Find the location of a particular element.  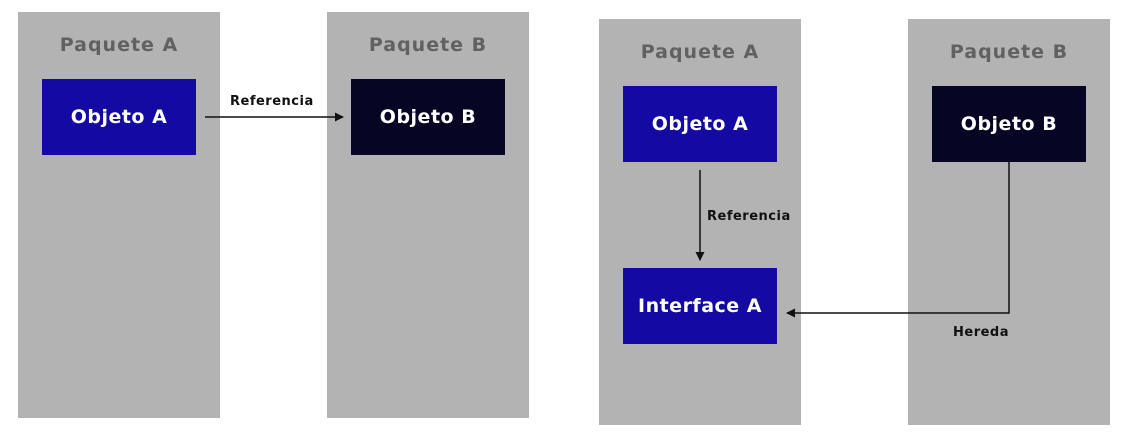

left-package-b-title: Paquete B is located at coordinates (428, 45).